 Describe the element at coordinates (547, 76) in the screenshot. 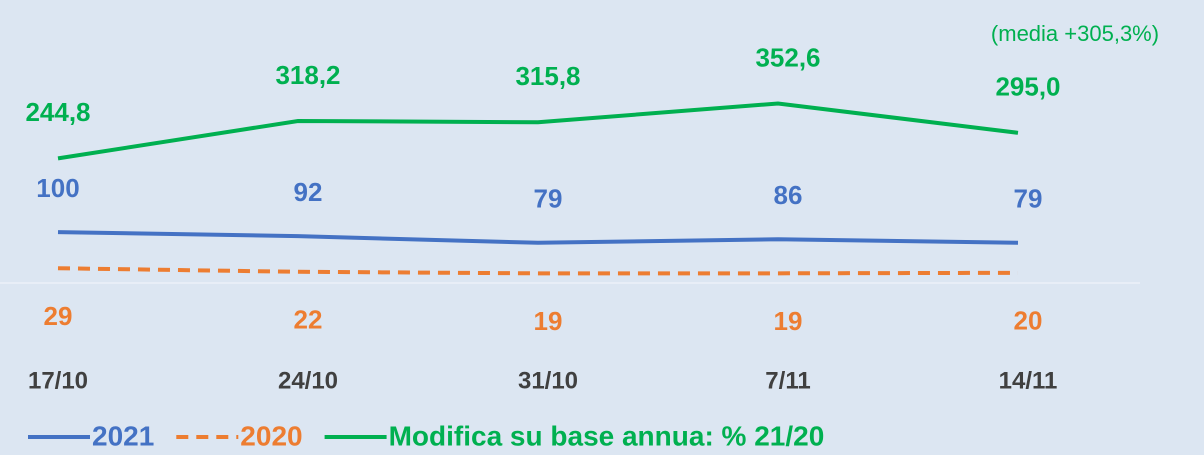

I see `data-label: 315,8` at that location.